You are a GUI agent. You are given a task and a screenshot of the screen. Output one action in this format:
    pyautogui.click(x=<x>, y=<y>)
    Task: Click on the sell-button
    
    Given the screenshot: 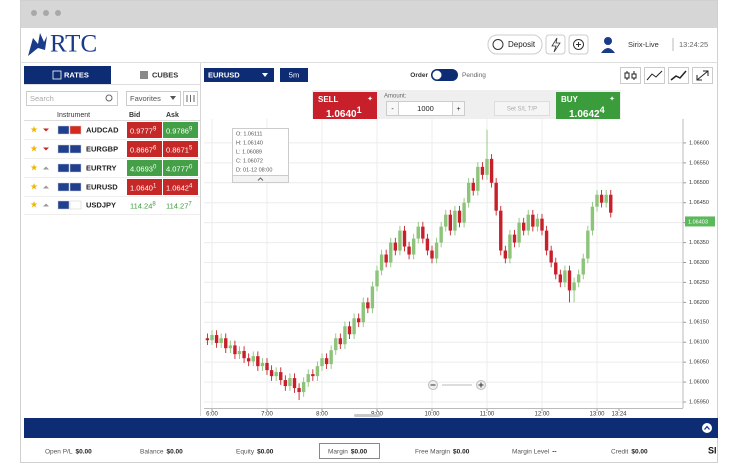 What is the action you would take?
    pyautogui.click(x=345, y=106)
    